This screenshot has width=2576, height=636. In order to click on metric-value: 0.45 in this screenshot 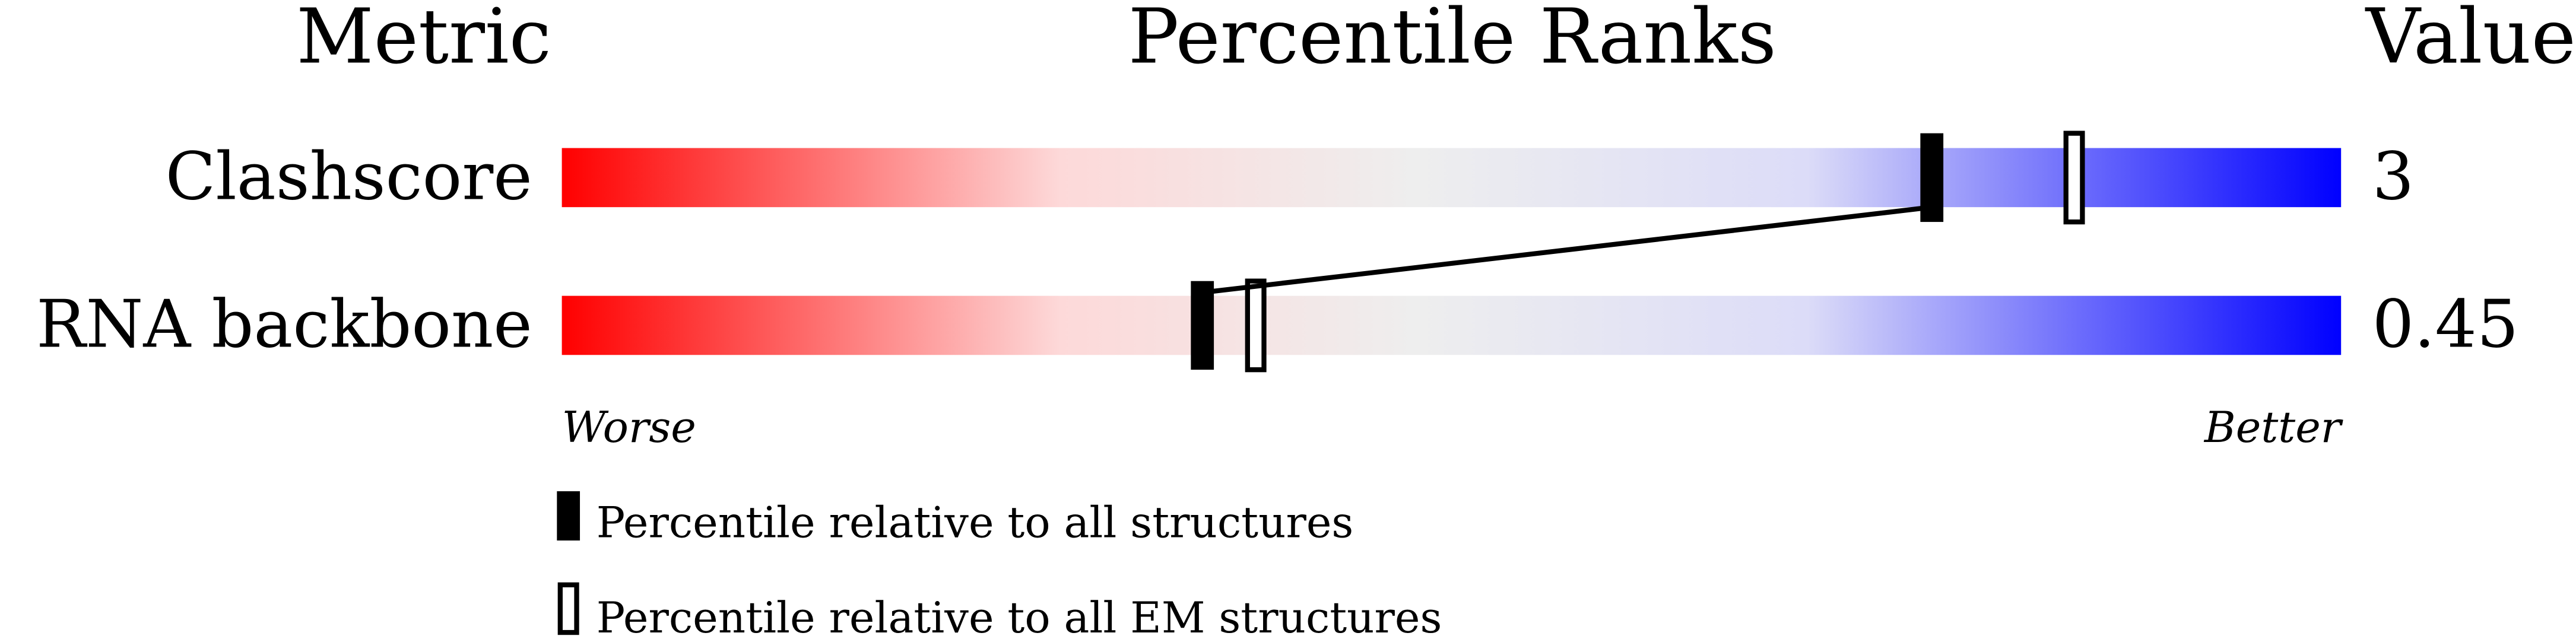, I will do `click(2445, 324)`.